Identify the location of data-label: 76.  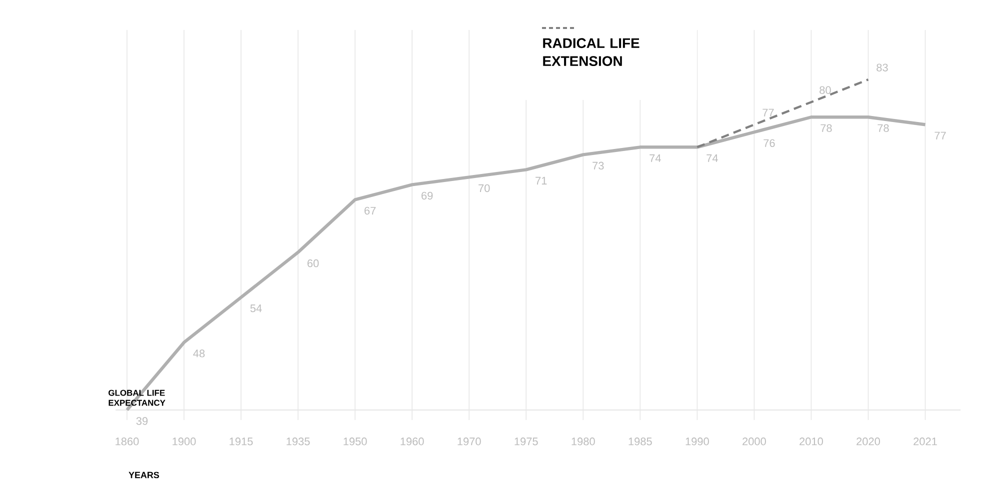
(769, 143).